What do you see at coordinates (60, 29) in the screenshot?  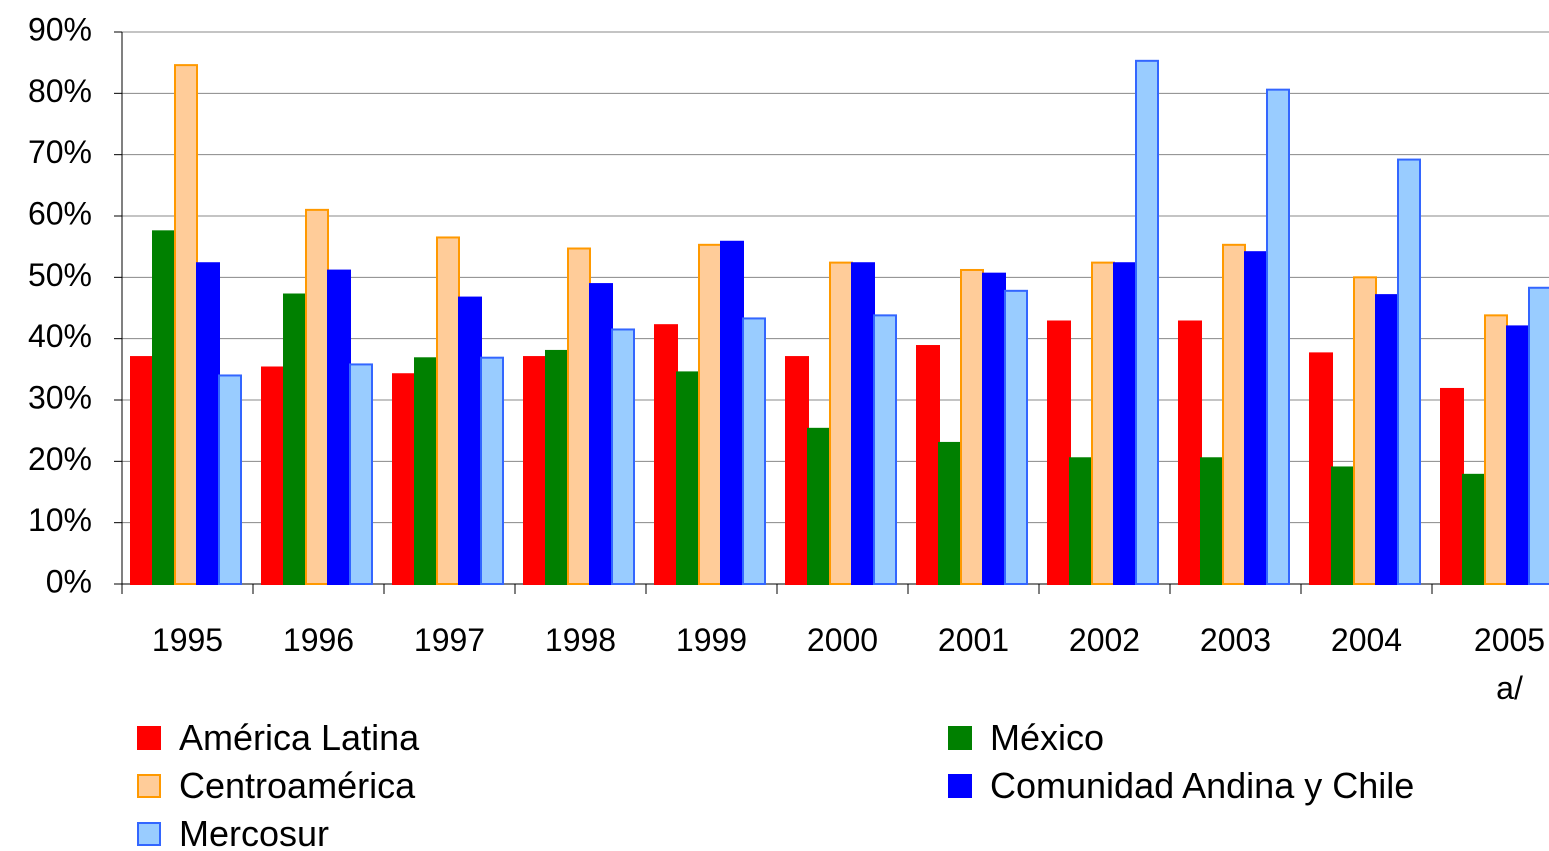 I see `y-tick-label: 90%` at bounding box center [60, 29].